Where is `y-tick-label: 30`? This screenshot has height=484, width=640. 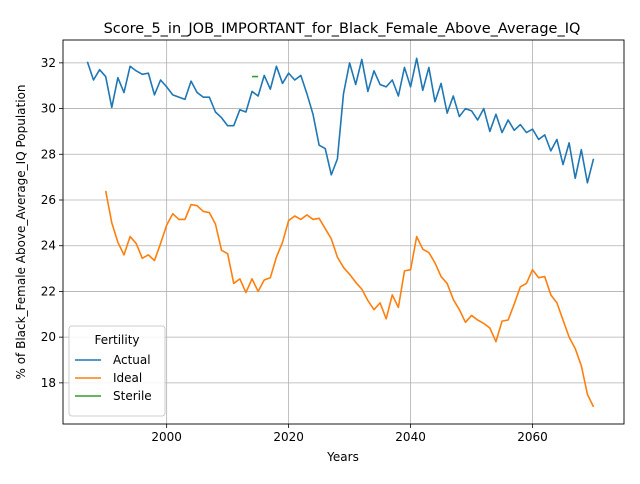 y-tick-label: 30 is located at coordinates (48, 109).